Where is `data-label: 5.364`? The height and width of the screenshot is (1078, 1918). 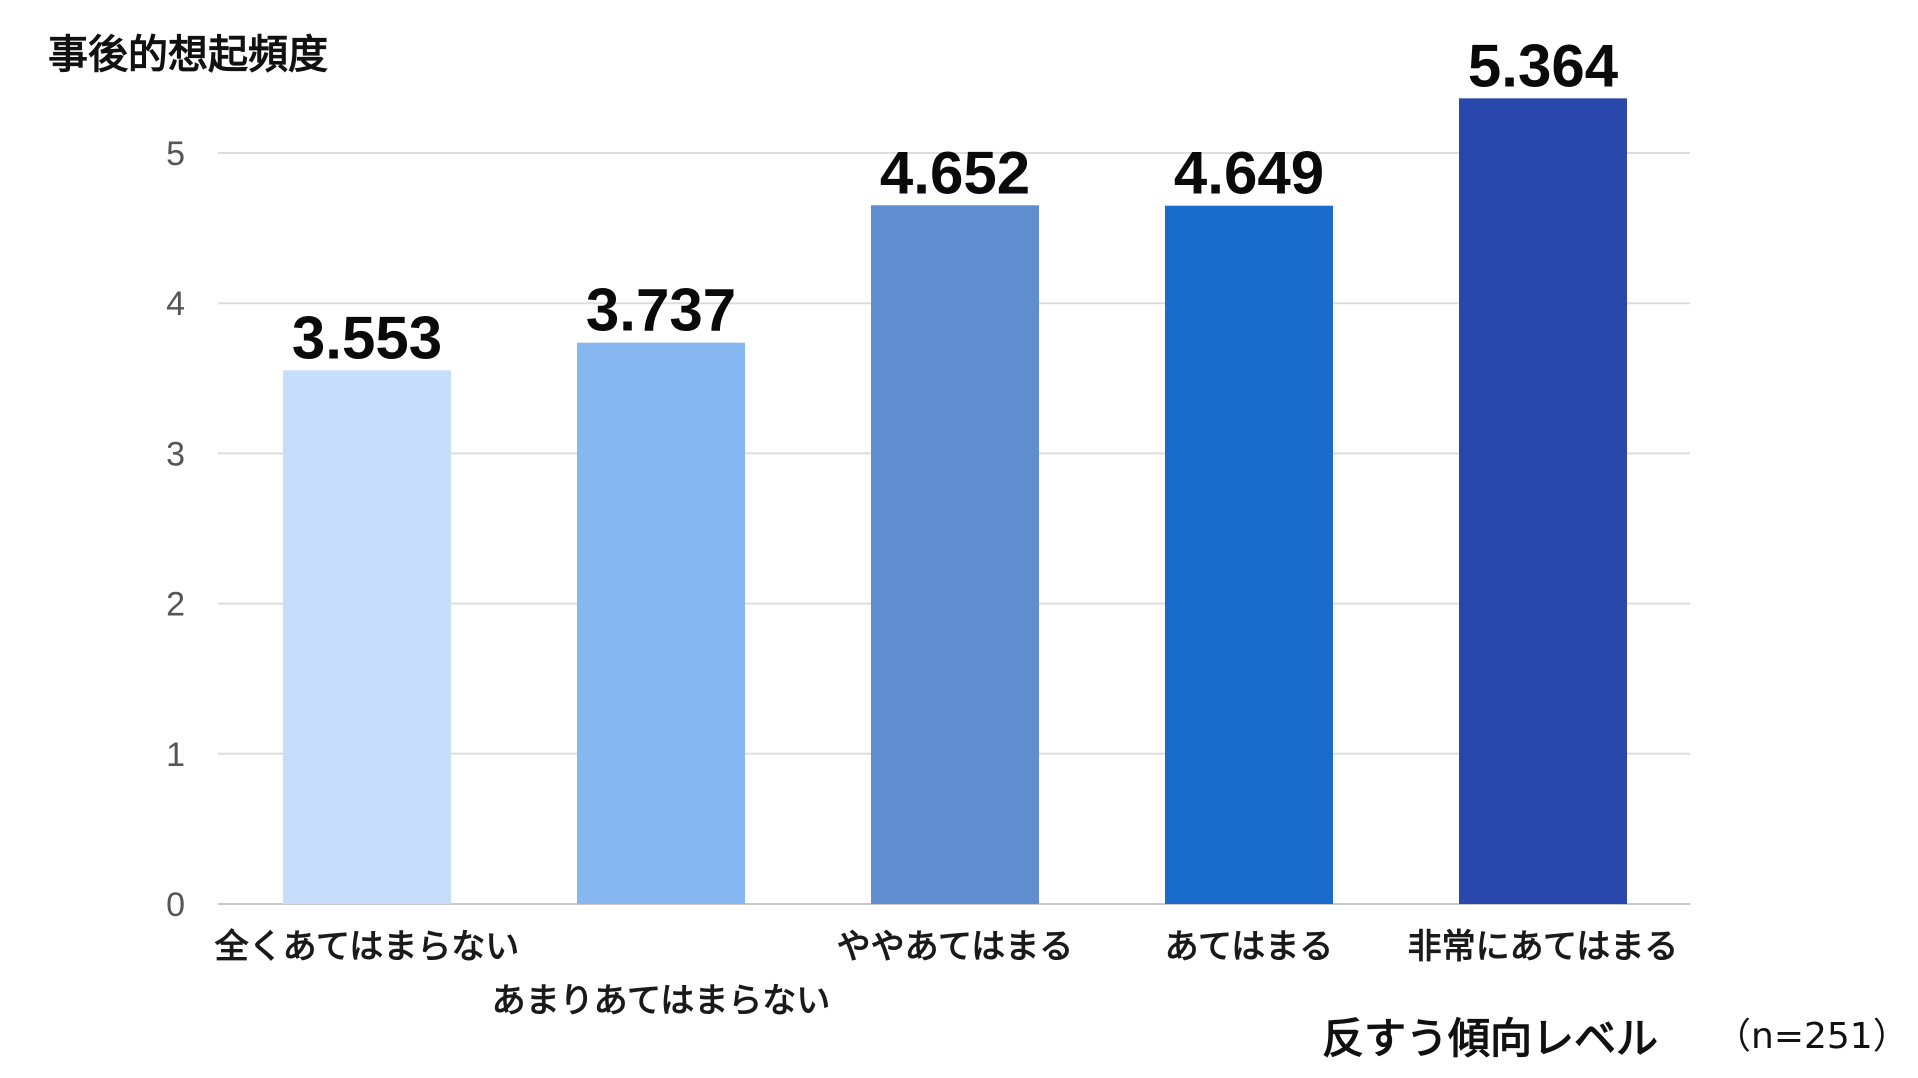
data-label: 5.364 is located at coordinates (1543, 65).